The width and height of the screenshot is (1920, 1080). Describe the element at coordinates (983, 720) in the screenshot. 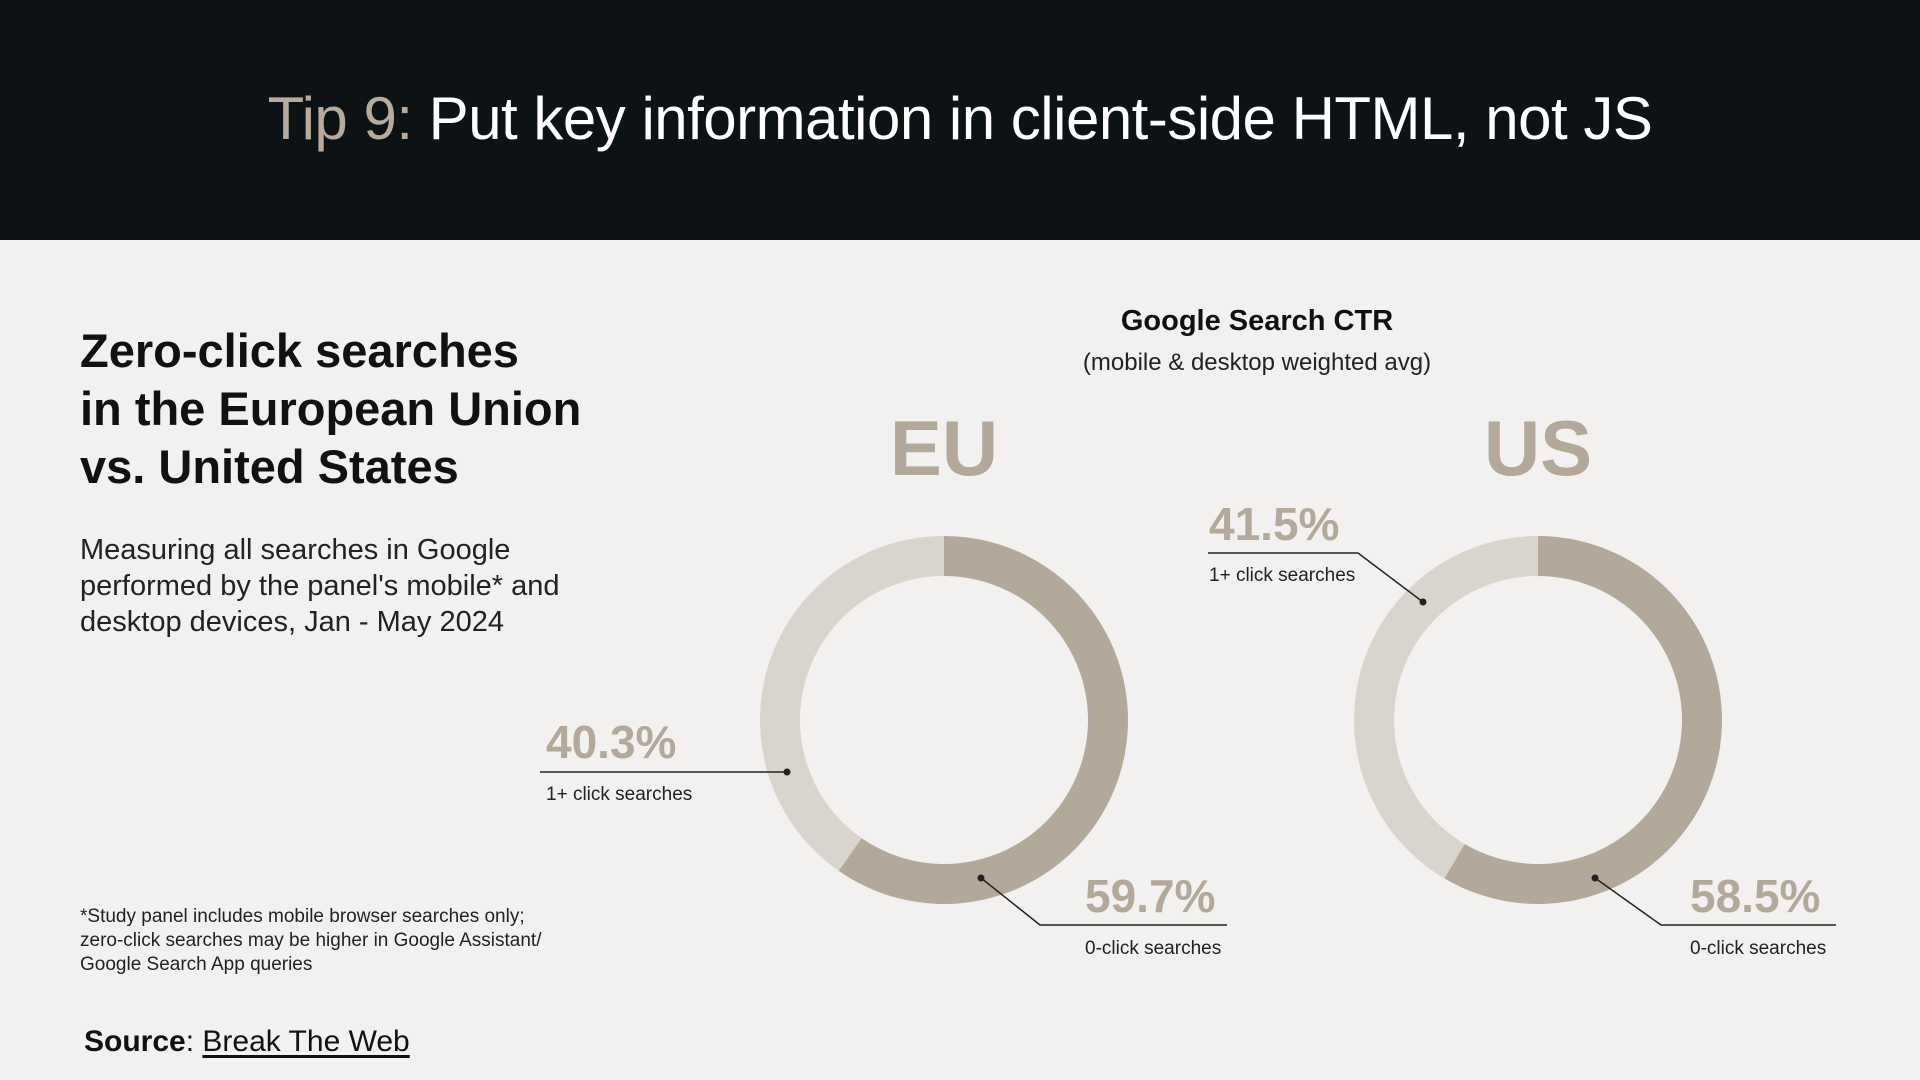

I see `donut-slice-eu-zero-click` at that location.